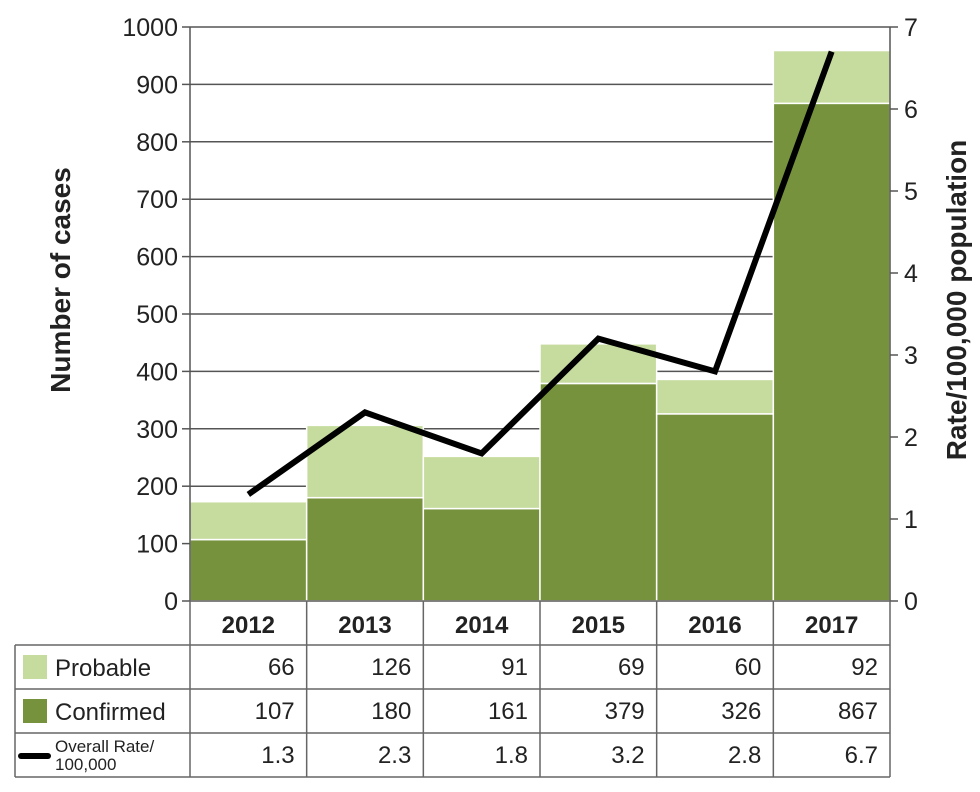 Image resolution: width=980 pixels, height=792 pixels. I want to click on year-label: 2012, so click(248, 625).